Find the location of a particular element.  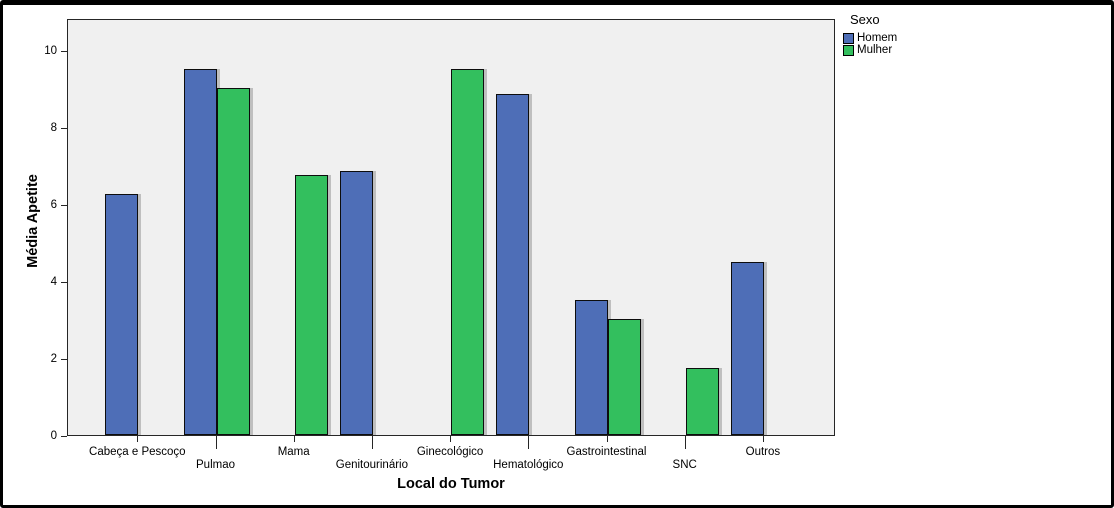

legend-item-homem: Homem is located at coordinates (870, 38).